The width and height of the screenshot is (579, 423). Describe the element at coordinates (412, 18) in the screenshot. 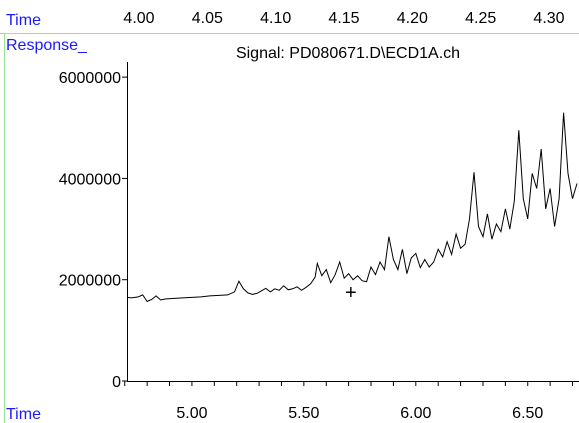

I see `top-axis-tick-label: 4.20` at that location.